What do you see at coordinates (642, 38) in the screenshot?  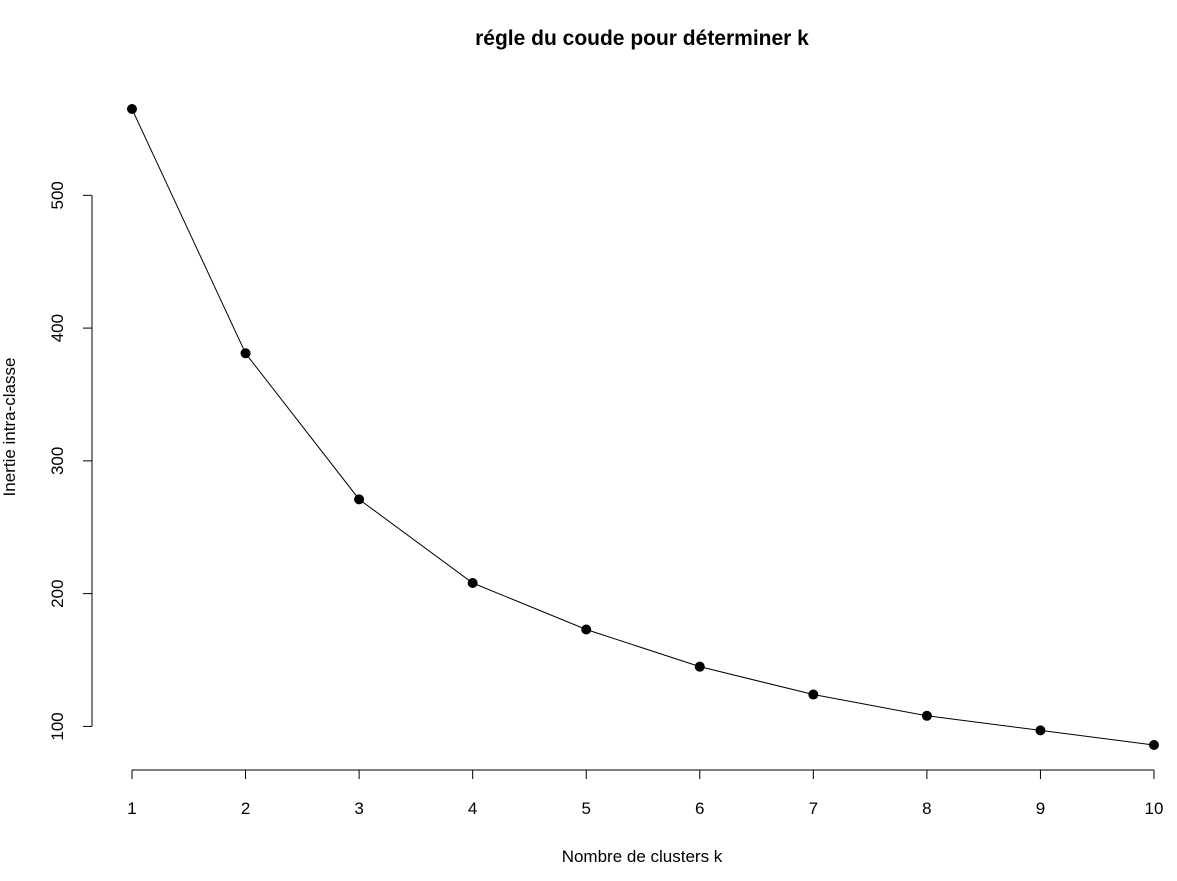 I see `chart-title: régle du coude pour déterminer k` at bounding box center [642, 38].